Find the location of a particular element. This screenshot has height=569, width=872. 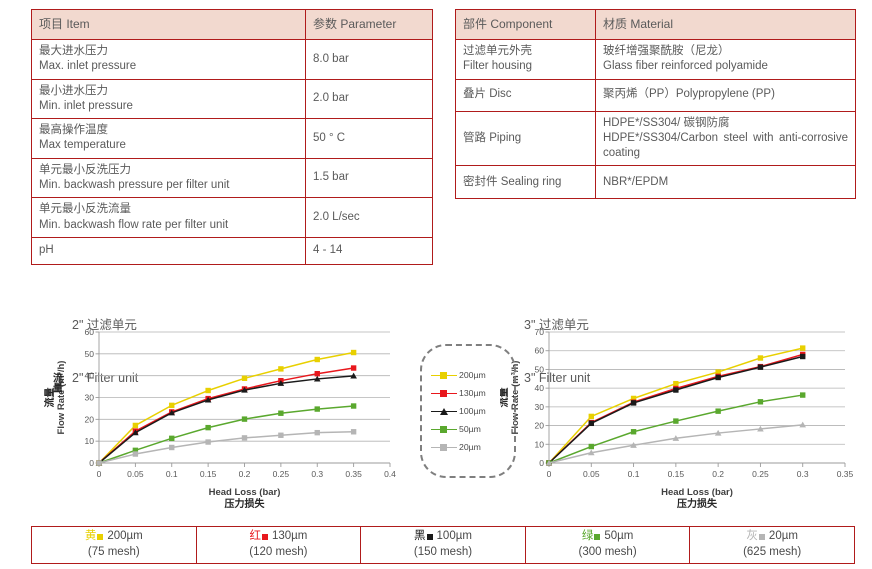

mesh-cell-50um: 绿 50µm (300 mesh) is located at coordinates (608, 545).